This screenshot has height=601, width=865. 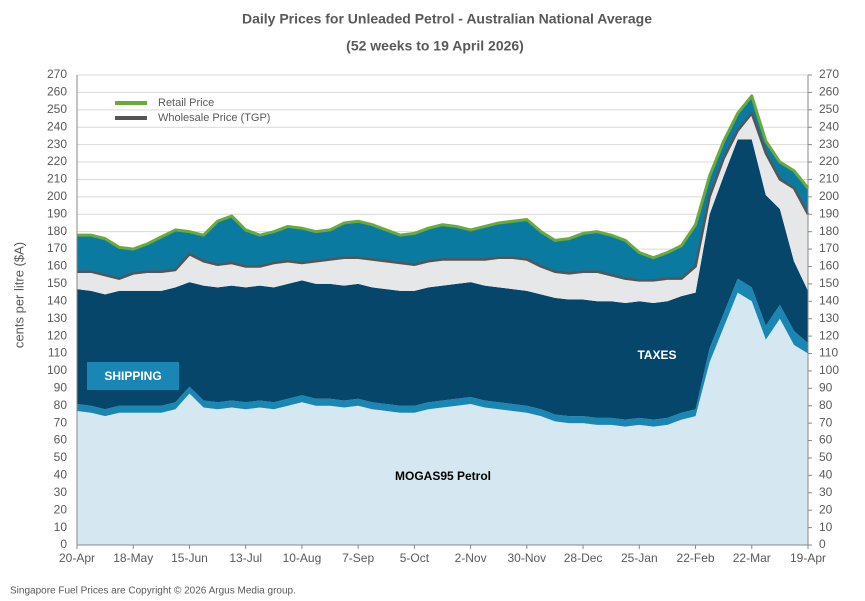 I want to click on shipping-label-box, so click(x=133, y=376).